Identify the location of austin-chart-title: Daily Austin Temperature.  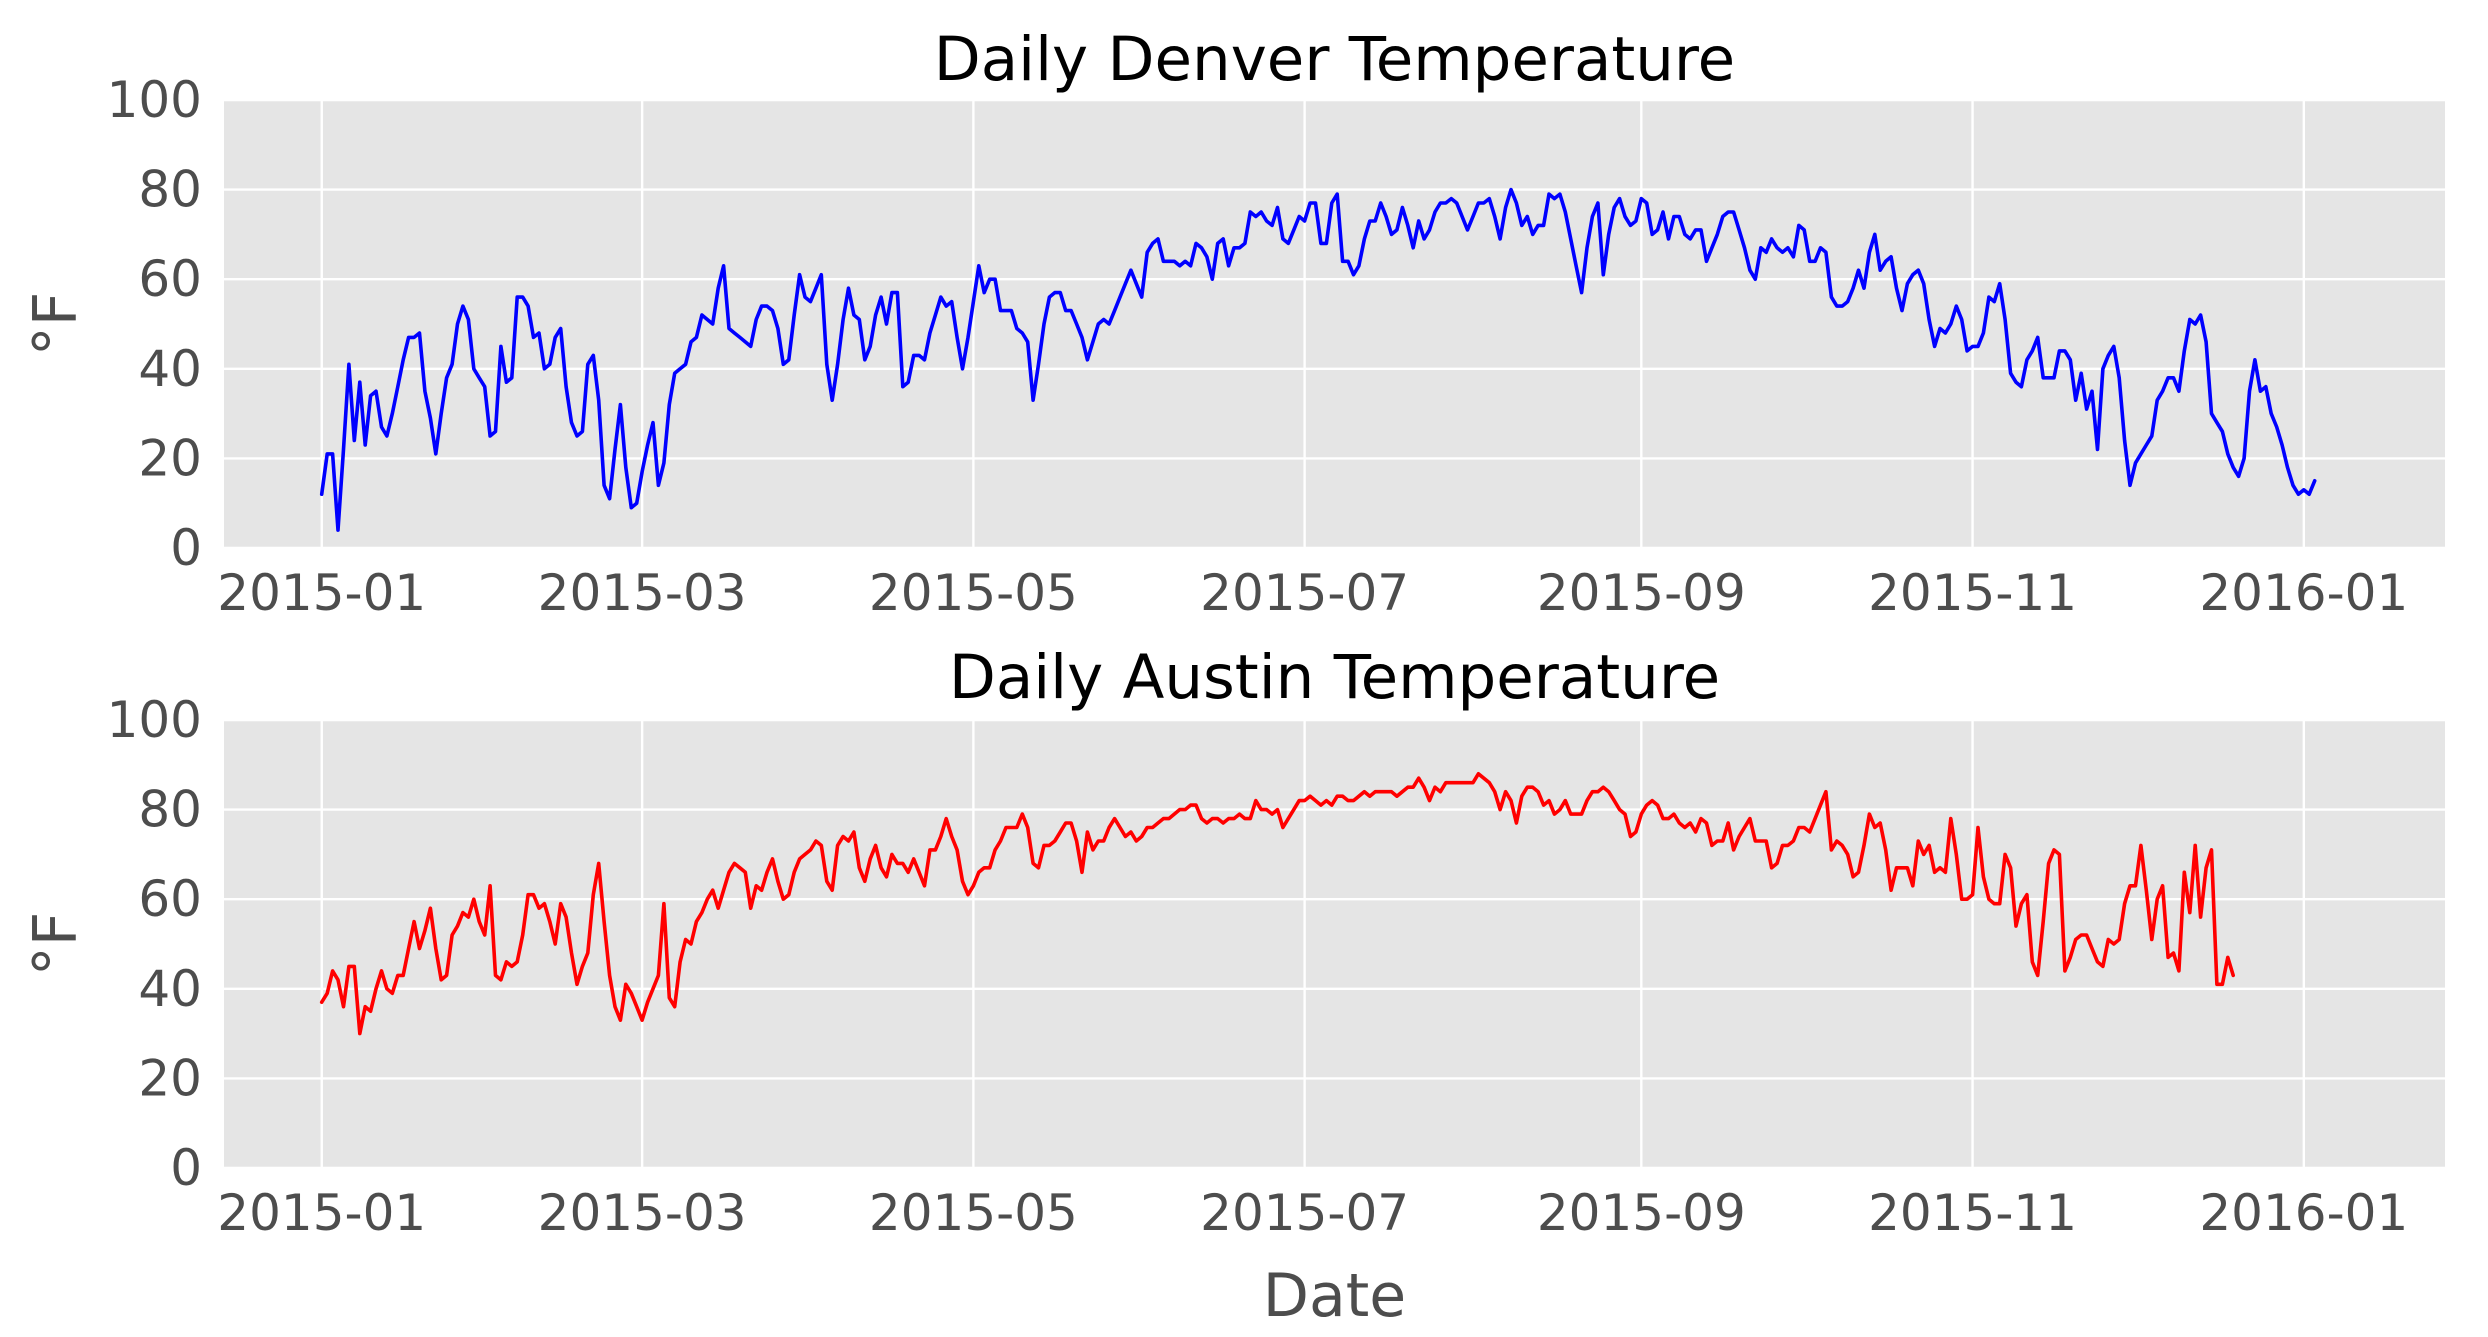
(1334, 677).